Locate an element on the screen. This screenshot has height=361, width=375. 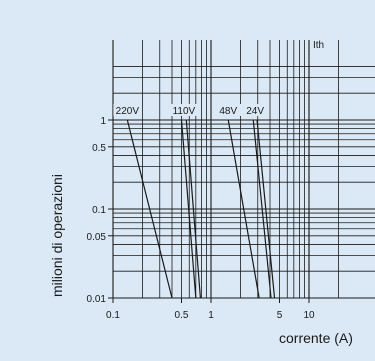
x-axis-label: corrente (A) is located at coordinates (316, 338).